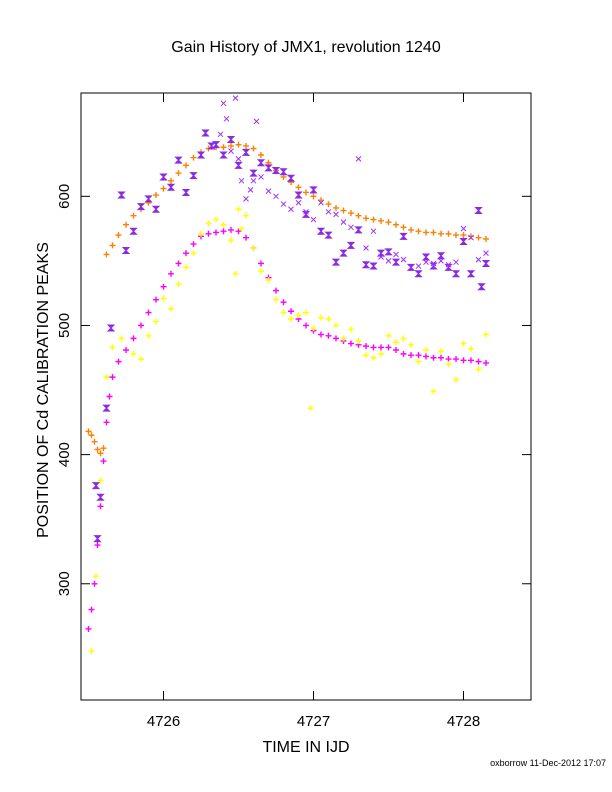  Describe the element at coordinates (463, 721) in the screenshot. I see `x-tick-label: 4728` at that location.